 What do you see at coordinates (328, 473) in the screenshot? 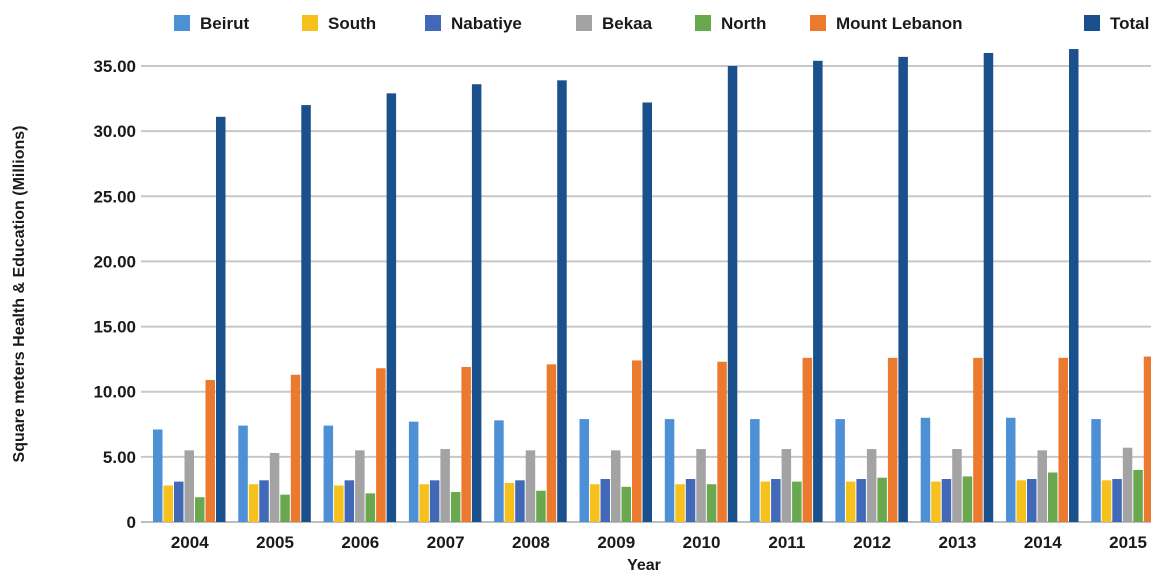
I see `bar-beirut-2006` at bounding box center [328, 473].